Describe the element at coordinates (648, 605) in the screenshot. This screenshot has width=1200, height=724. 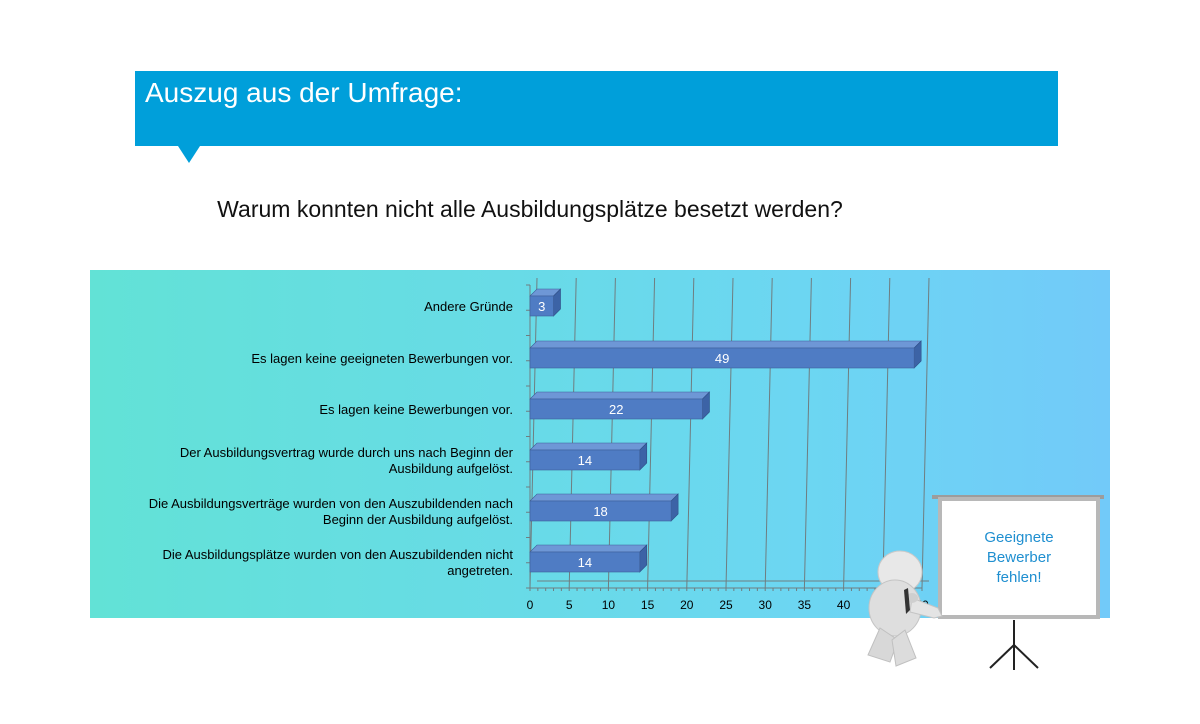
I see `x-tick-label: 15` at that location.